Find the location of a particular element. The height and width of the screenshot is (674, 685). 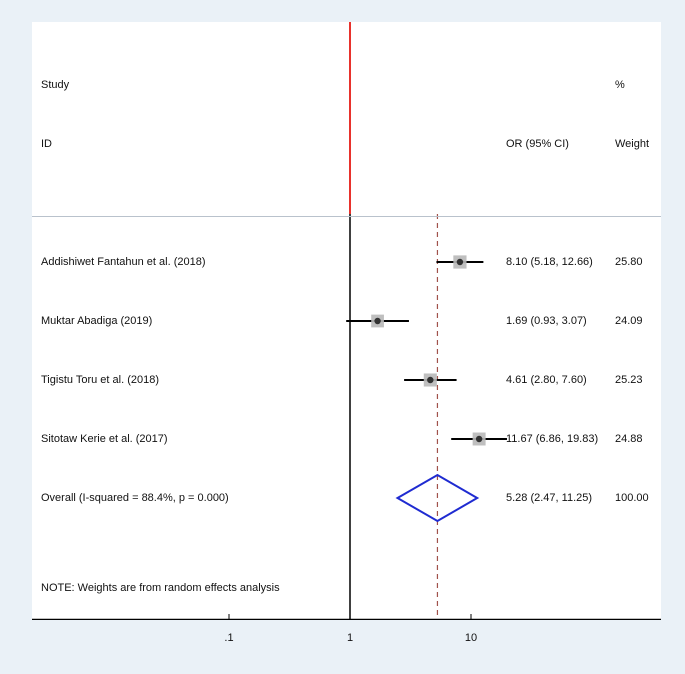

header-id: ID is located at coordinates (46, 144).